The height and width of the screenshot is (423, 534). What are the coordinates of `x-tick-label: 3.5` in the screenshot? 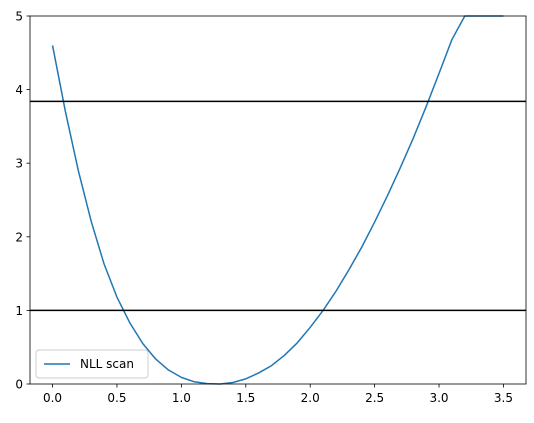 It's located at (503, 398).